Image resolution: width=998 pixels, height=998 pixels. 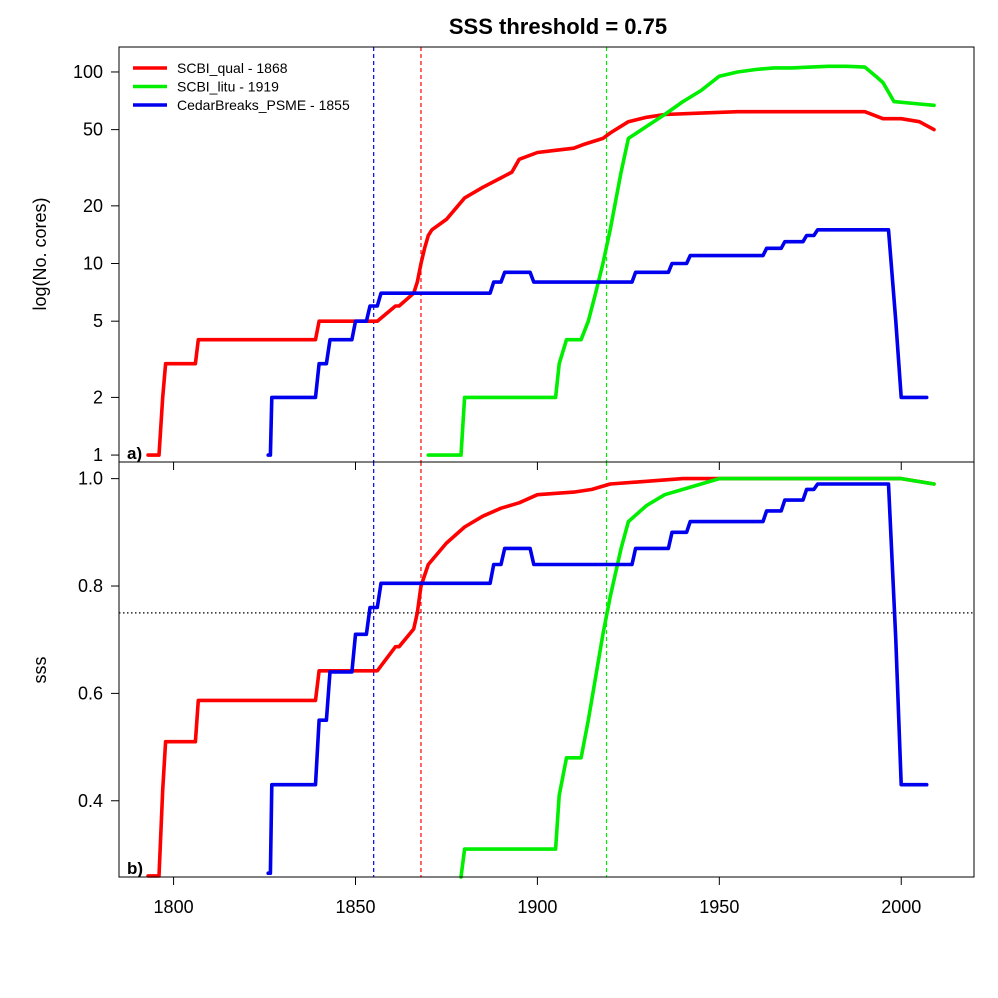 I want to click on panel-a-ylabel: log(No. cores), so click(x=40, y=253).